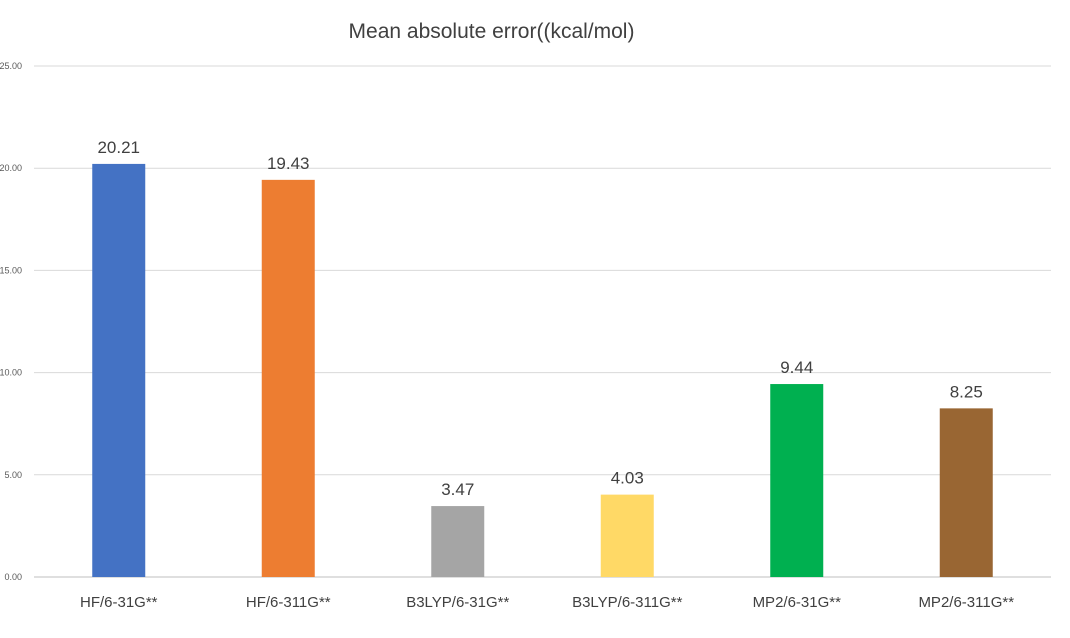 Image resolution: width=1070 pixels, height=638 pixels. I want to click on x-tick-label: HF/6-31G**, so click(119, 602).